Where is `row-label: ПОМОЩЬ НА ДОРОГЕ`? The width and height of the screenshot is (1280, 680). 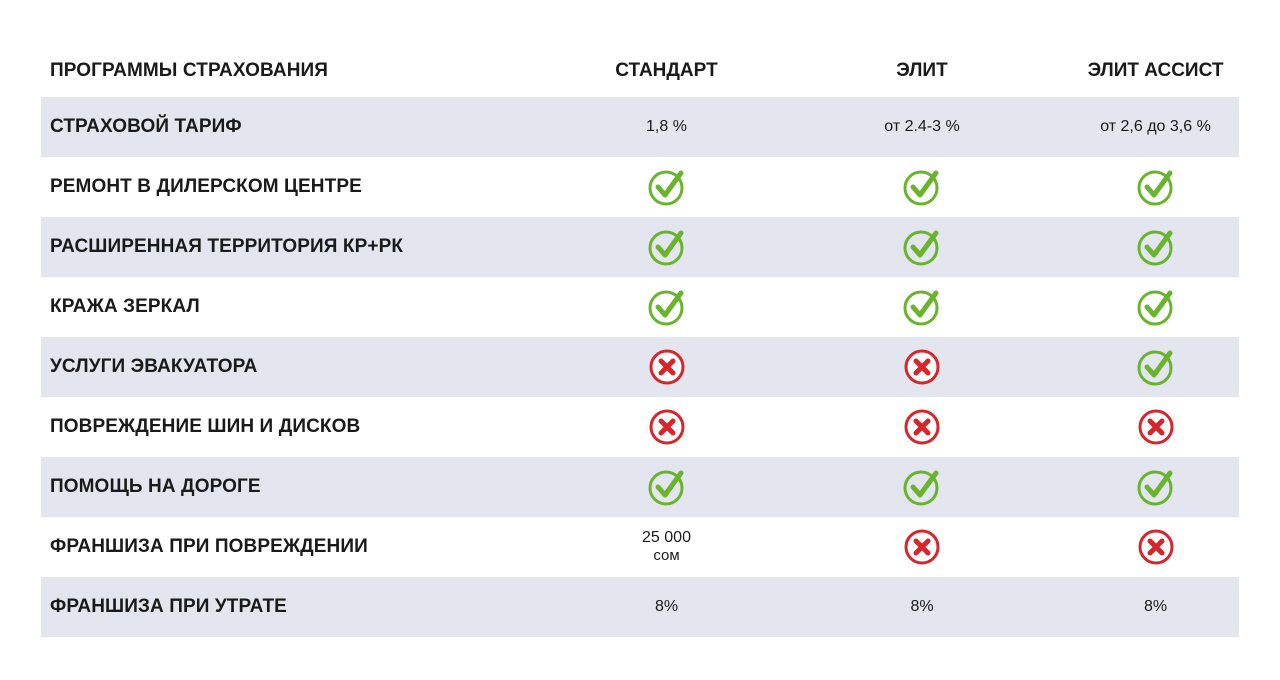 row-label: ПОМОЩЬ НА ДОРОГЕ is located at coordinates (155, 486).